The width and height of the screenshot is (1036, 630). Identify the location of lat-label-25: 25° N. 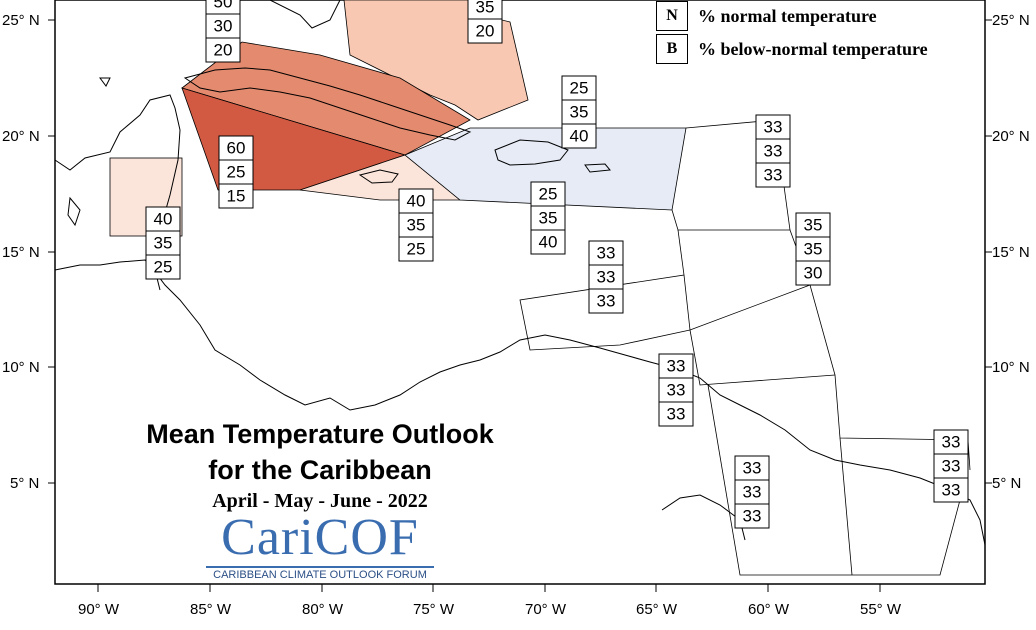
(21, 20).